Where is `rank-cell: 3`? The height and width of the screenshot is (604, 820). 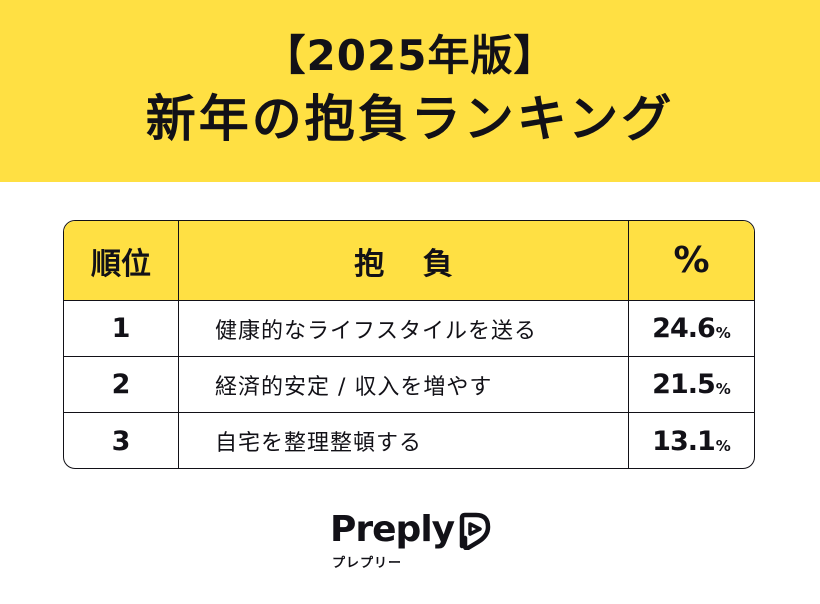
rank-cell: 3 is located at coordinates (121, 440).